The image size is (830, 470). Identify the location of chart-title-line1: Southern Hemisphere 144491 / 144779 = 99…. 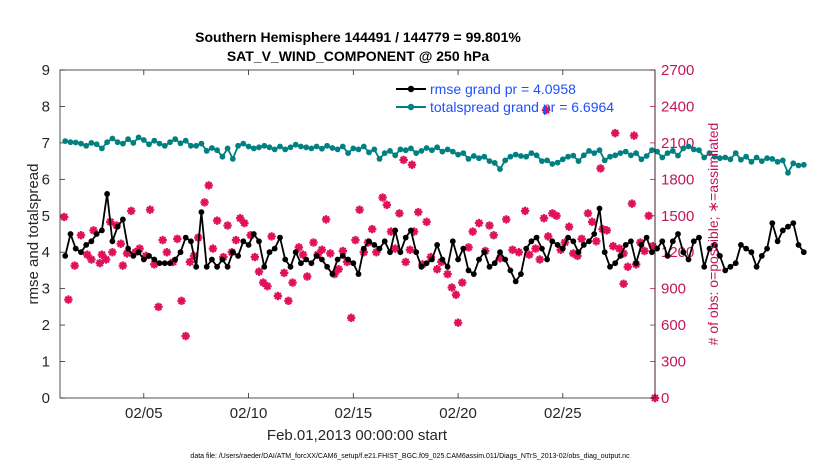
(358, 37).